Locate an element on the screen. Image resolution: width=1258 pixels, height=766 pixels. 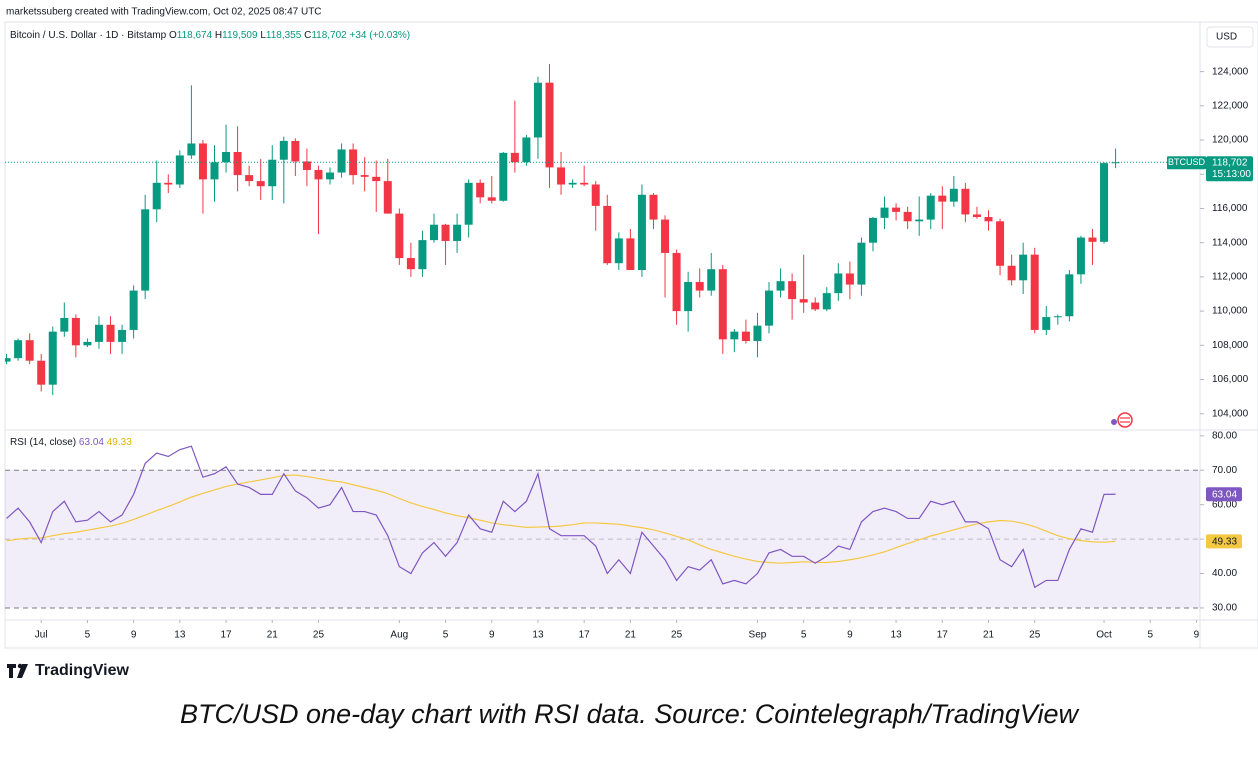
countdown: 15:13:00 is located at coordinates (1231, 174).